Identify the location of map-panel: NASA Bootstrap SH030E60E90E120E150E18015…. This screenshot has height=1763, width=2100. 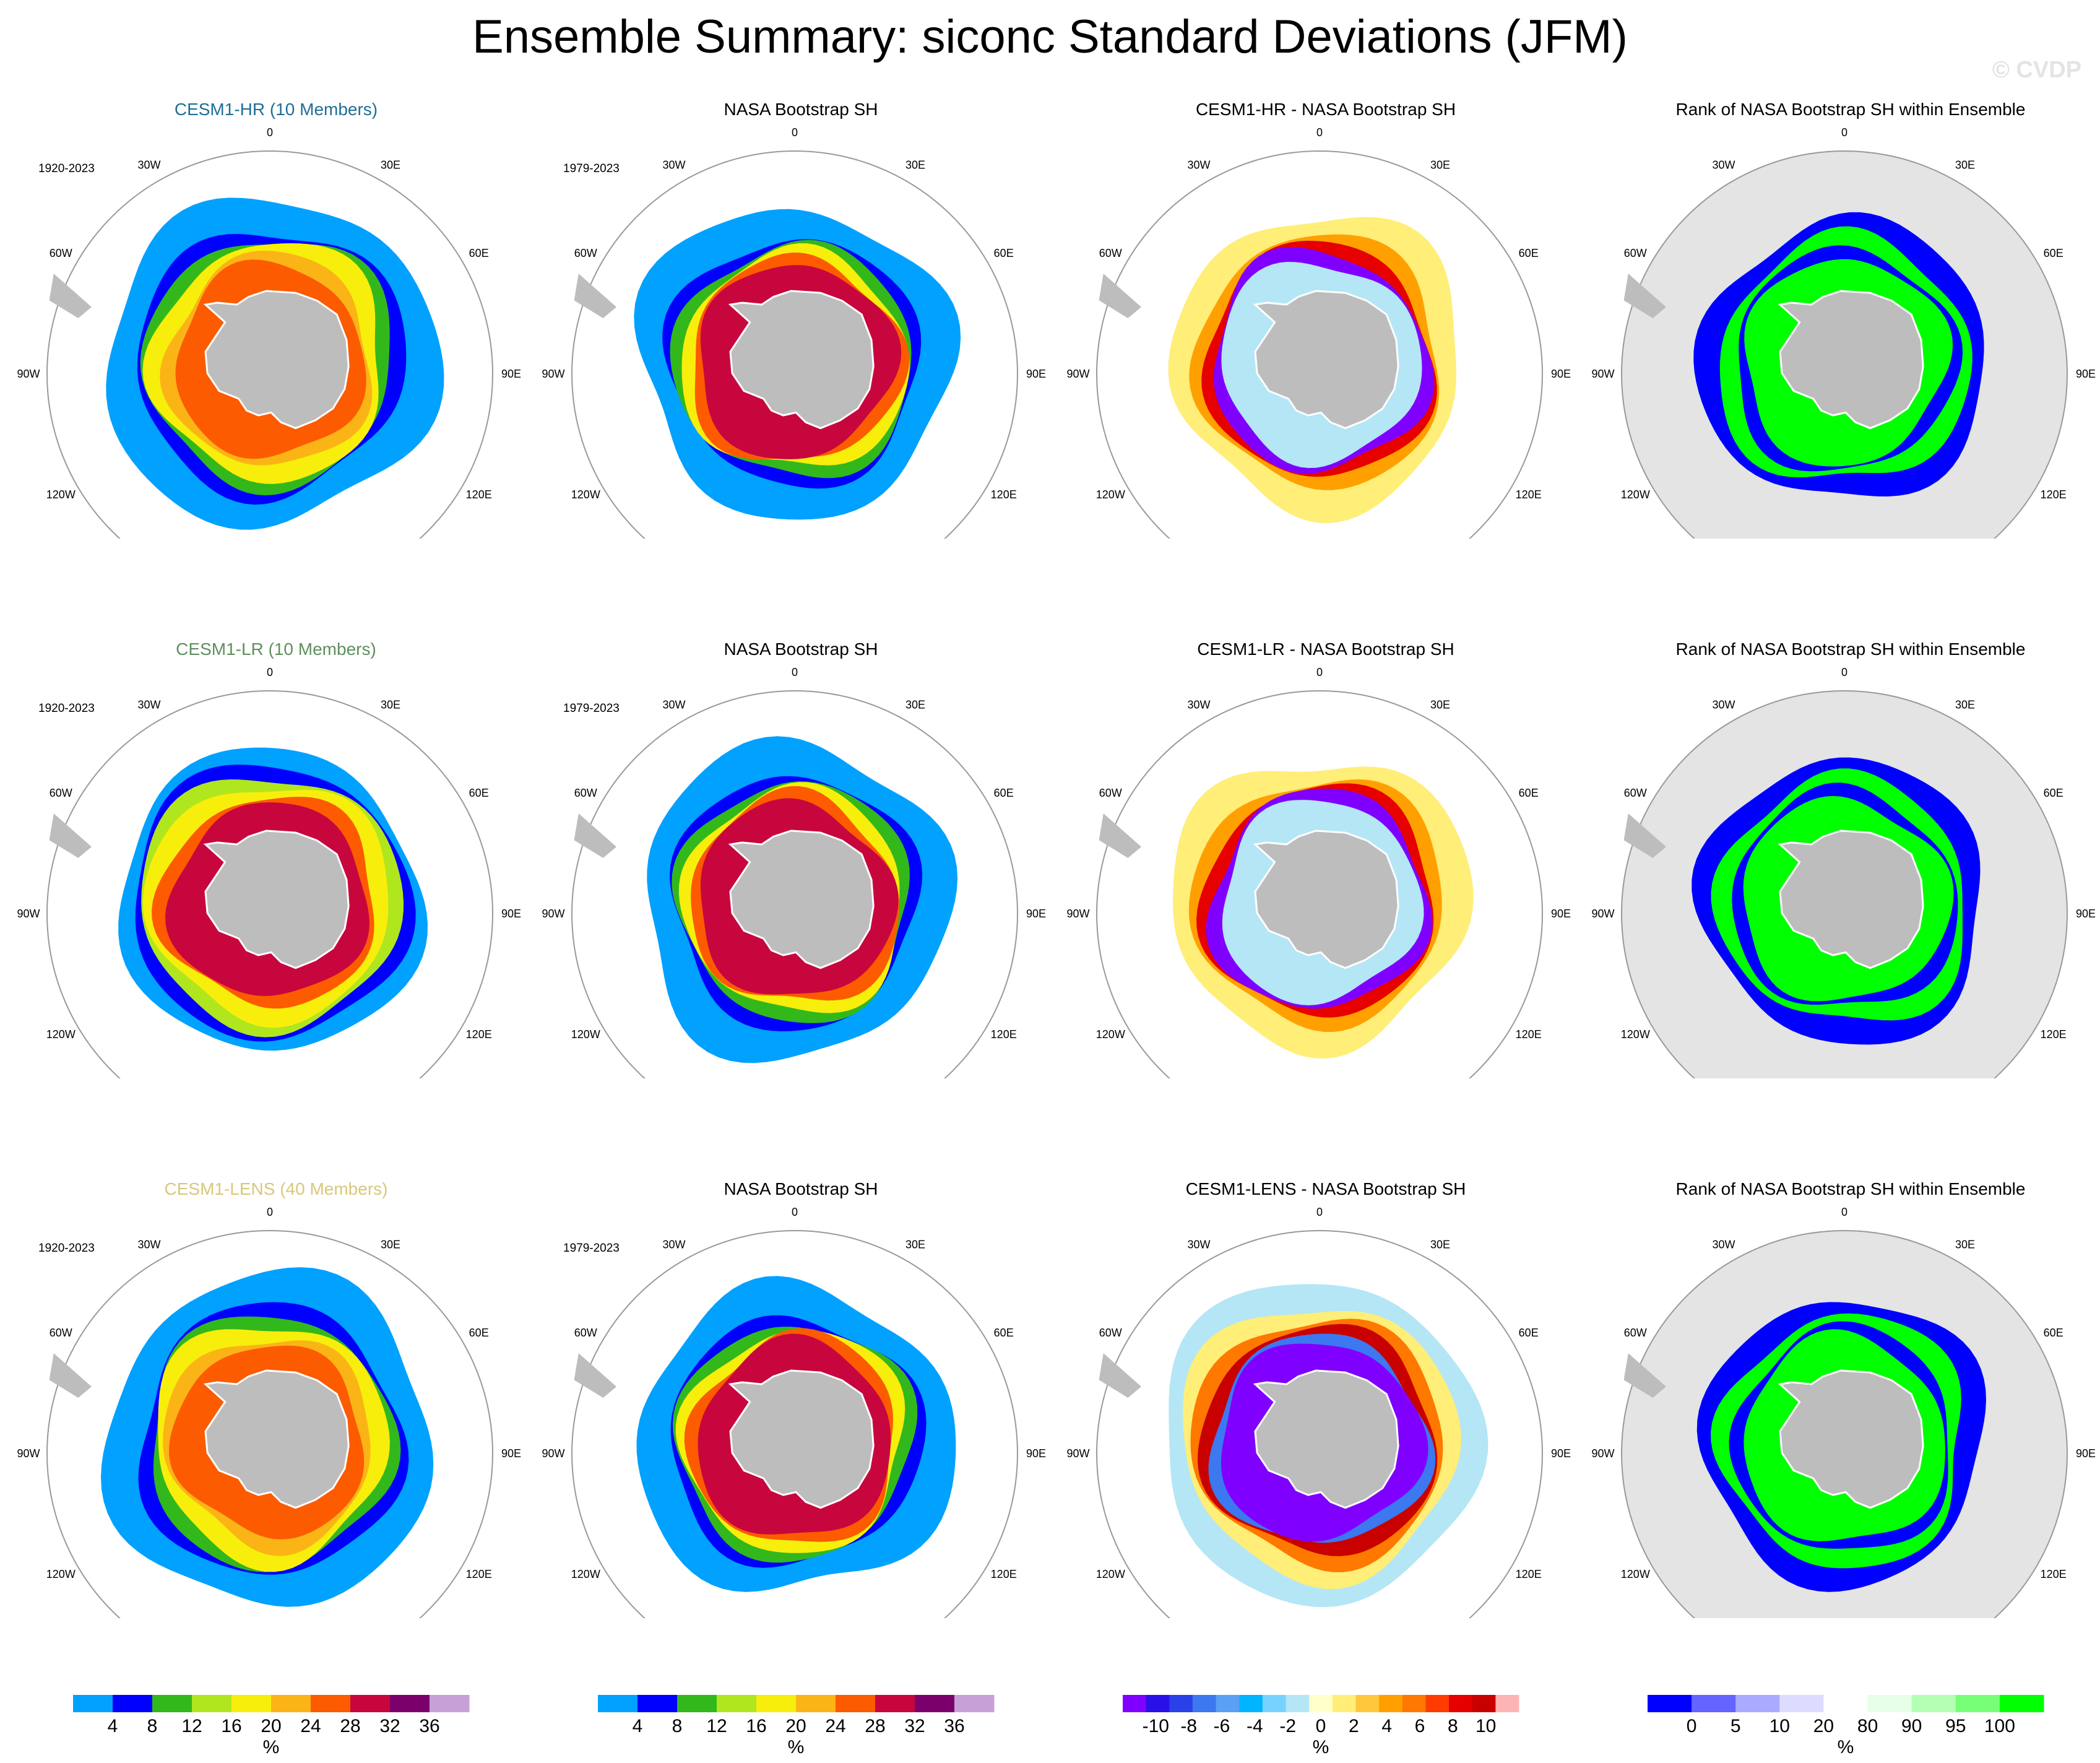
(800, 269).